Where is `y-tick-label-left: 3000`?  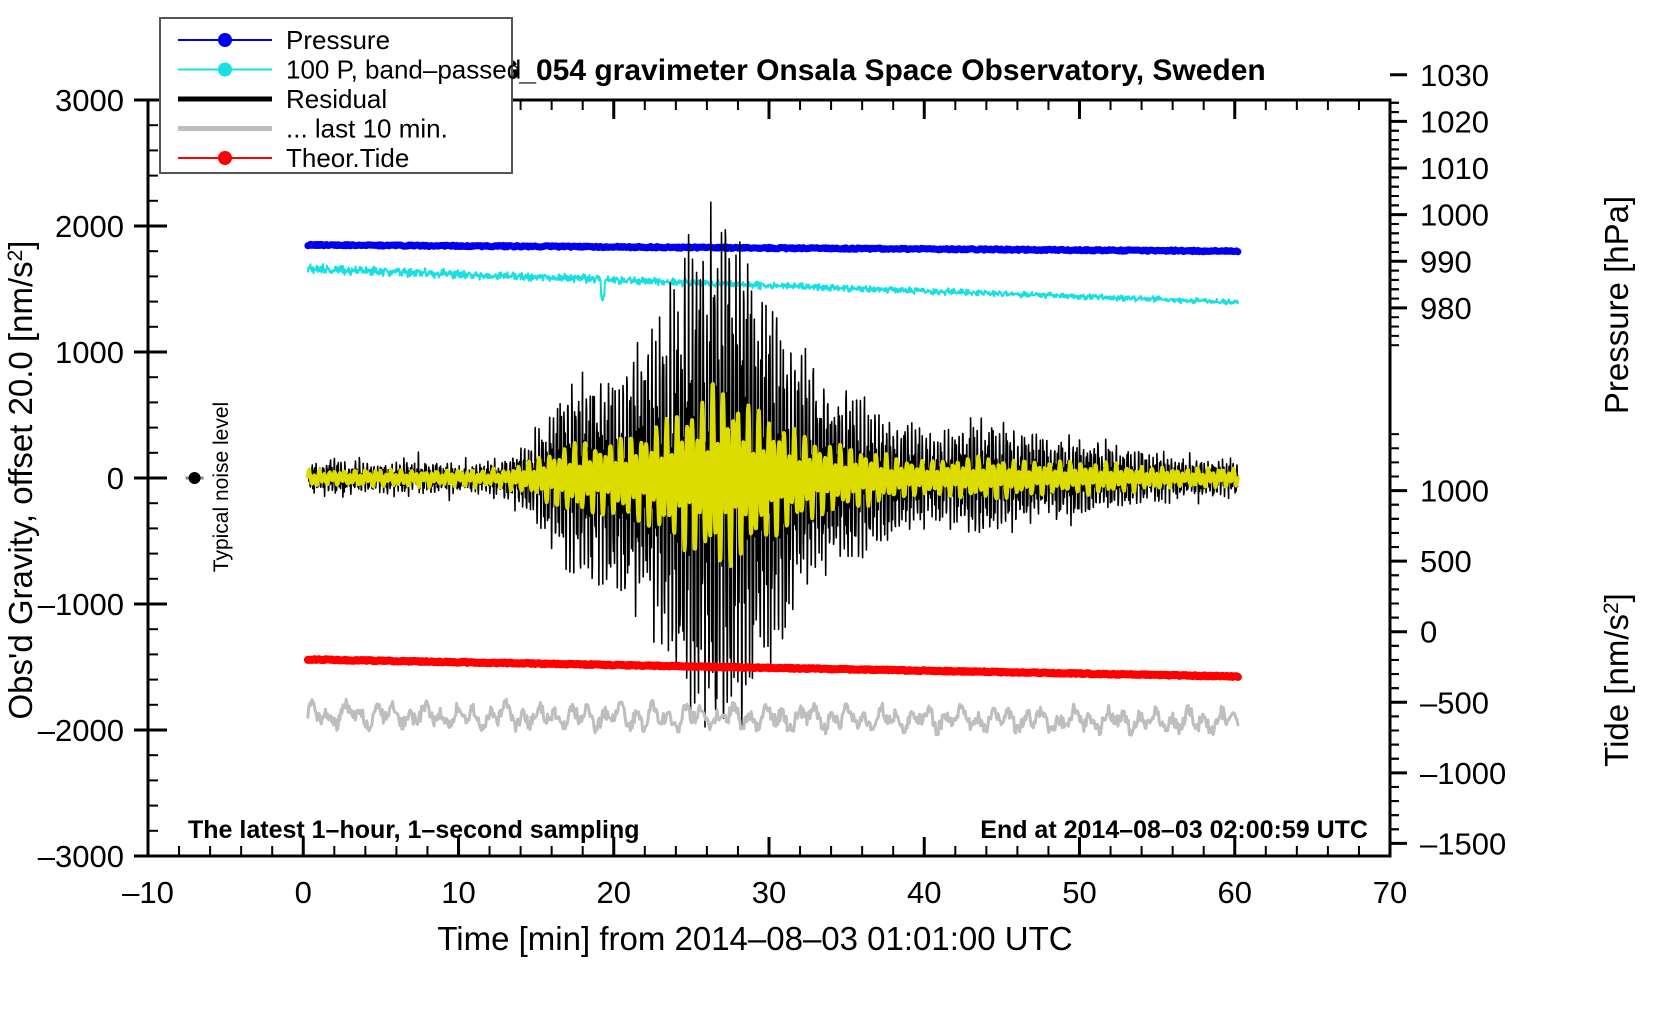 y-tick-label-left: 3000 is located at coordinates (89, 100).